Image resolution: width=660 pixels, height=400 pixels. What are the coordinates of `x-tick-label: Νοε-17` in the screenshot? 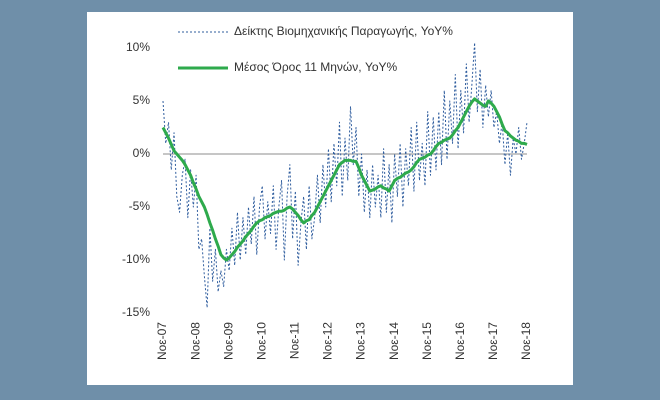 It's located at (493, 341).